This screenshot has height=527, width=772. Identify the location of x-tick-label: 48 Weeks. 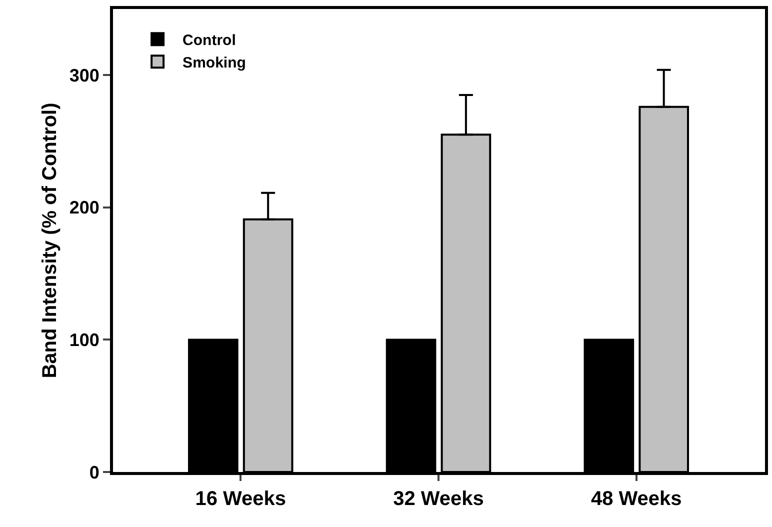
(636, 499).